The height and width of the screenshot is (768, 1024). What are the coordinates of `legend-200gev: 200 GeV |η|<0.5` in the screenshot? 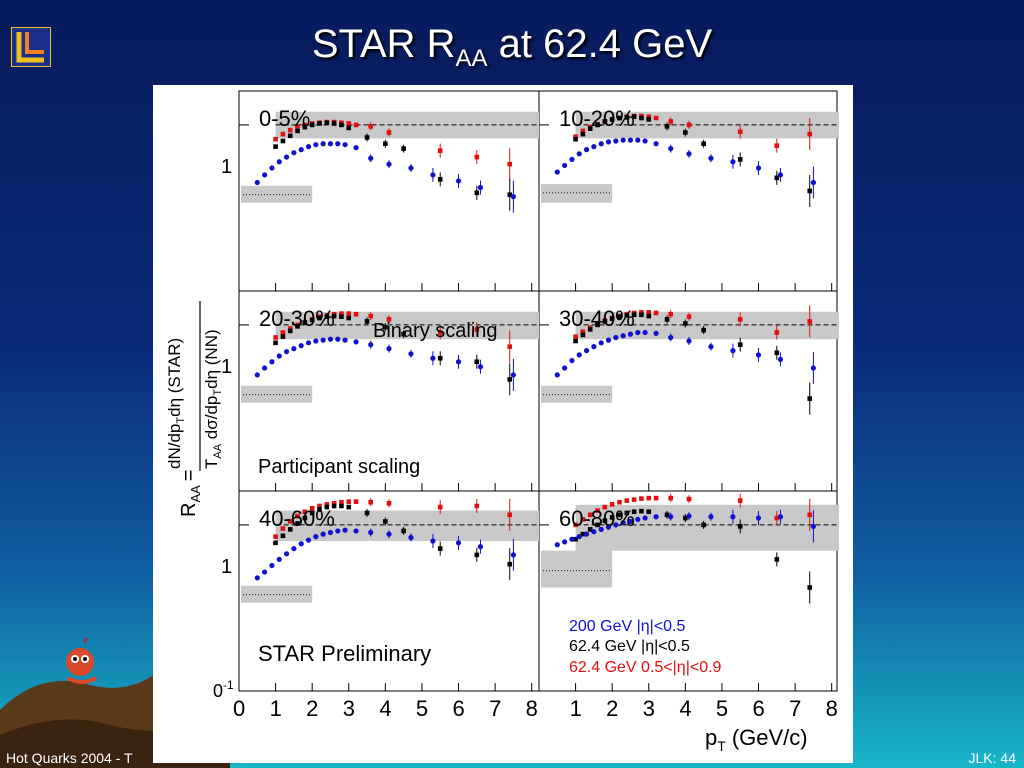 It's located at (627, 626).